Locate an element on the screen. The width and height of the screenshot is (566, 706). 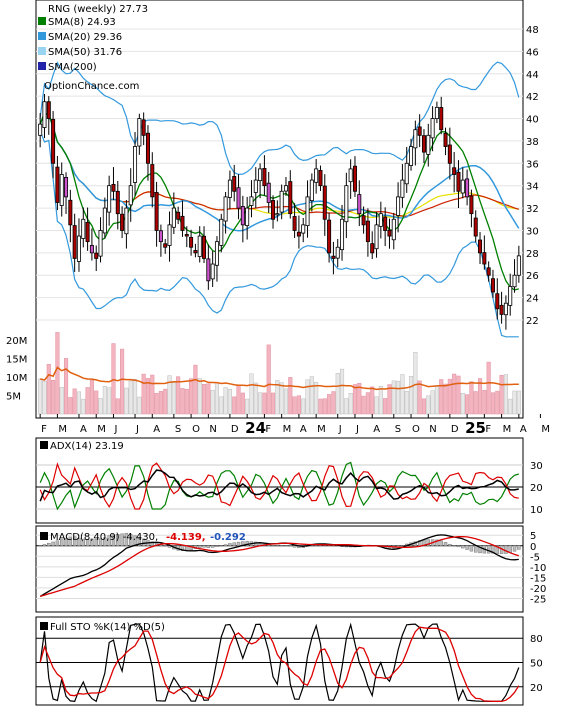
sto-tick-label: 20 is located at coordinates (536, 688).